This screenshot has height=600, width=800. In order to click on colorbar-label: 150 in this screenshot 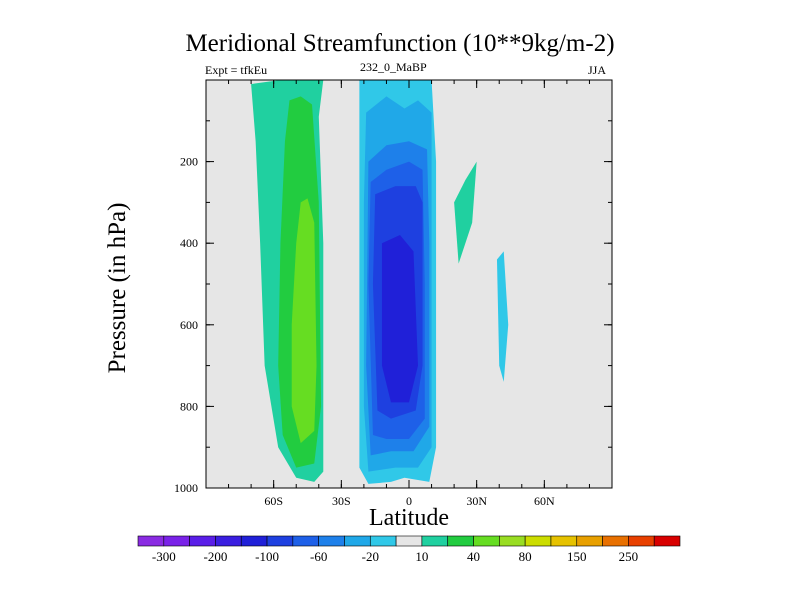, I will do `click(577, 556)`.